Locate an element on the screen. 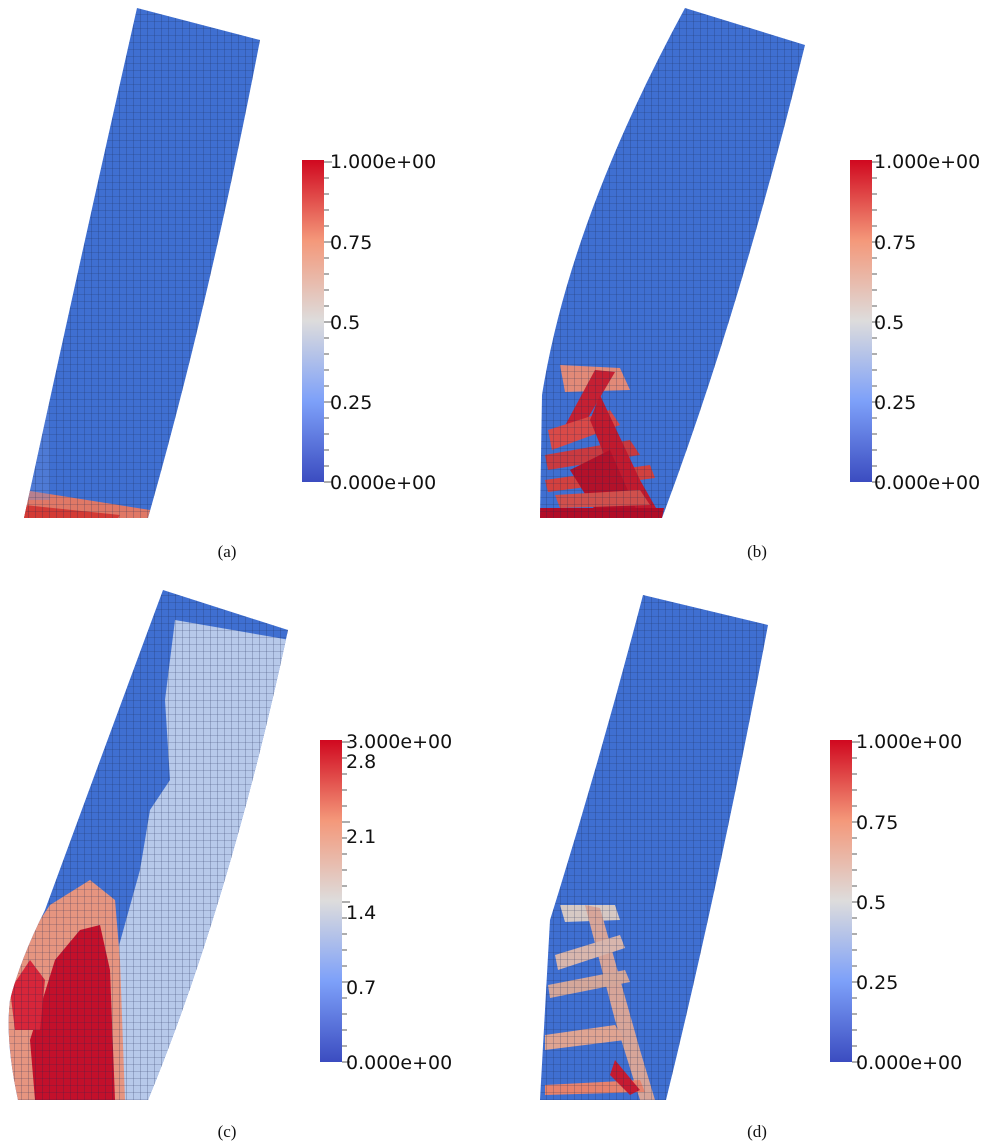 This screenshot has width=988, height=1148. caption-b: (b) is located at coordinates (757, 551).